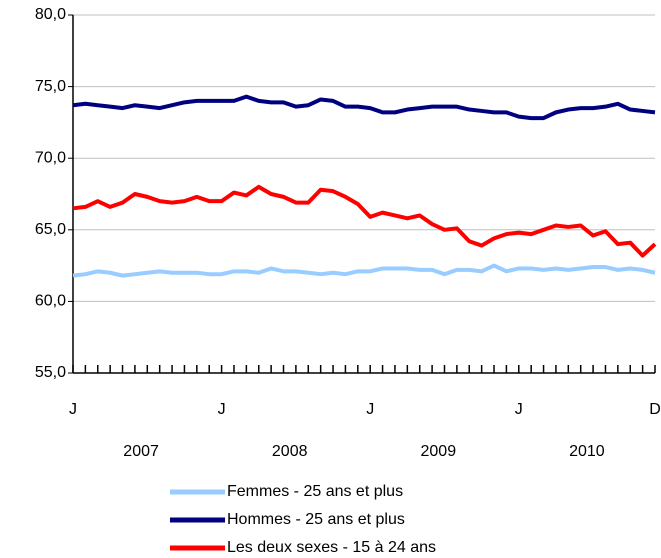  Describe the element at coordinates (50, 229) in the screenshot. I see `y-tick-label: 65,0` at that location.